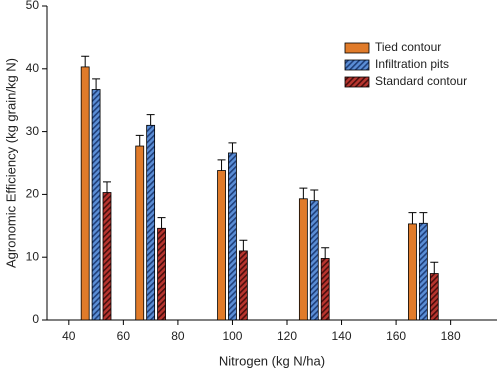 This screenshot has width=500, height=375. Describe the element at coordinates (396, 336) in the screenshot. I see `x-tick-label: 160` at that location.